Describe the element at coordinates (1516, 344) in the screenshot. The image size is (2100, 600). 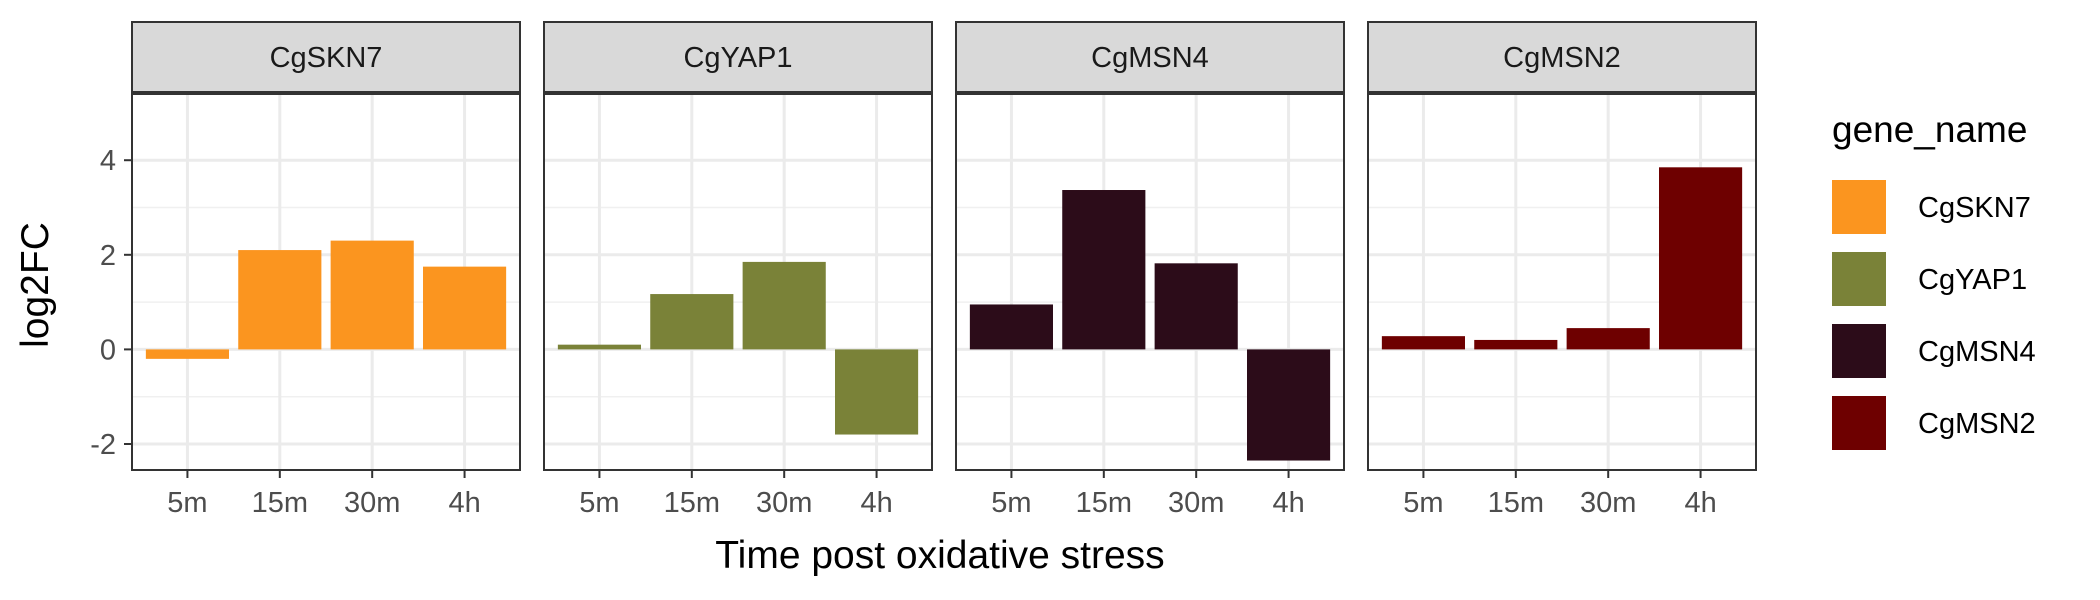
I see `bar-cgmsn2-15m` at that location.